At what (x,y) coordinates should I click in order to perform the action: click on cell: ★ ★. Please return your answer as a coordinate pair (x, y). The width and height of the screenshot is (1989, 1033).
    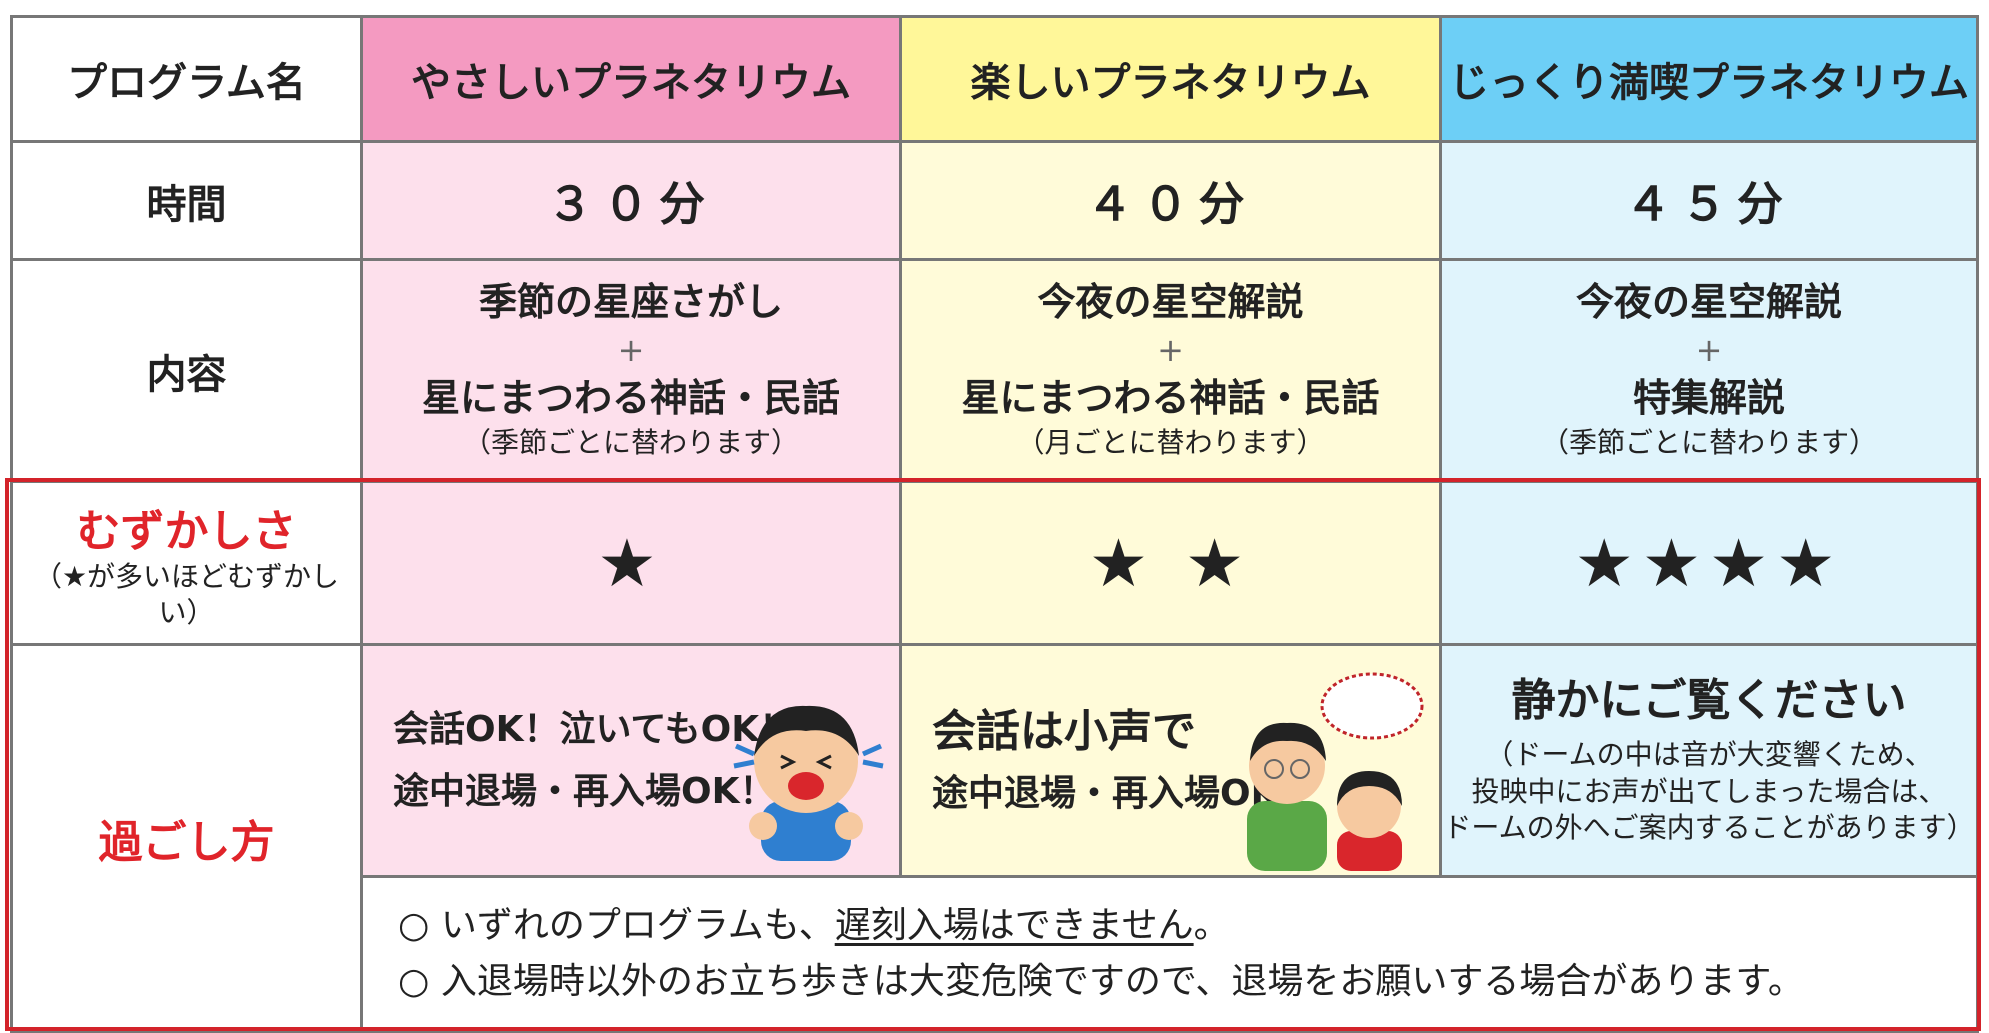
    Looking at the image, I should click on (1170, 563).